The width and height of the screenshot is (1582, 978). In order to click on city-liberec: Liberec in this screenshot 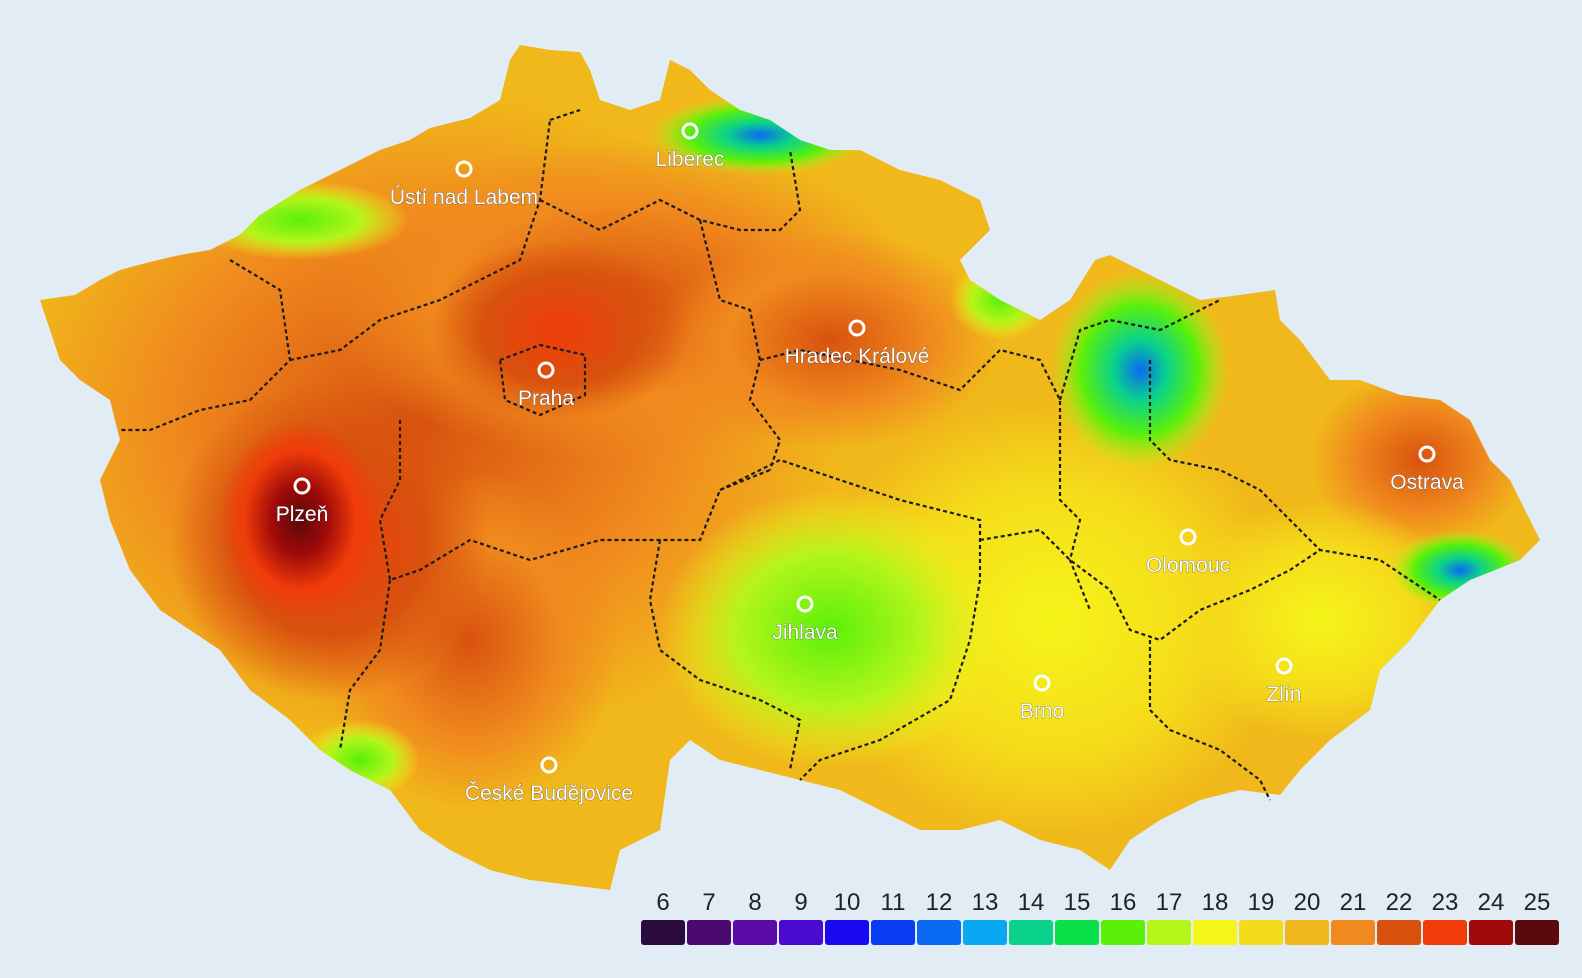, I will do `click(690, 146)`.